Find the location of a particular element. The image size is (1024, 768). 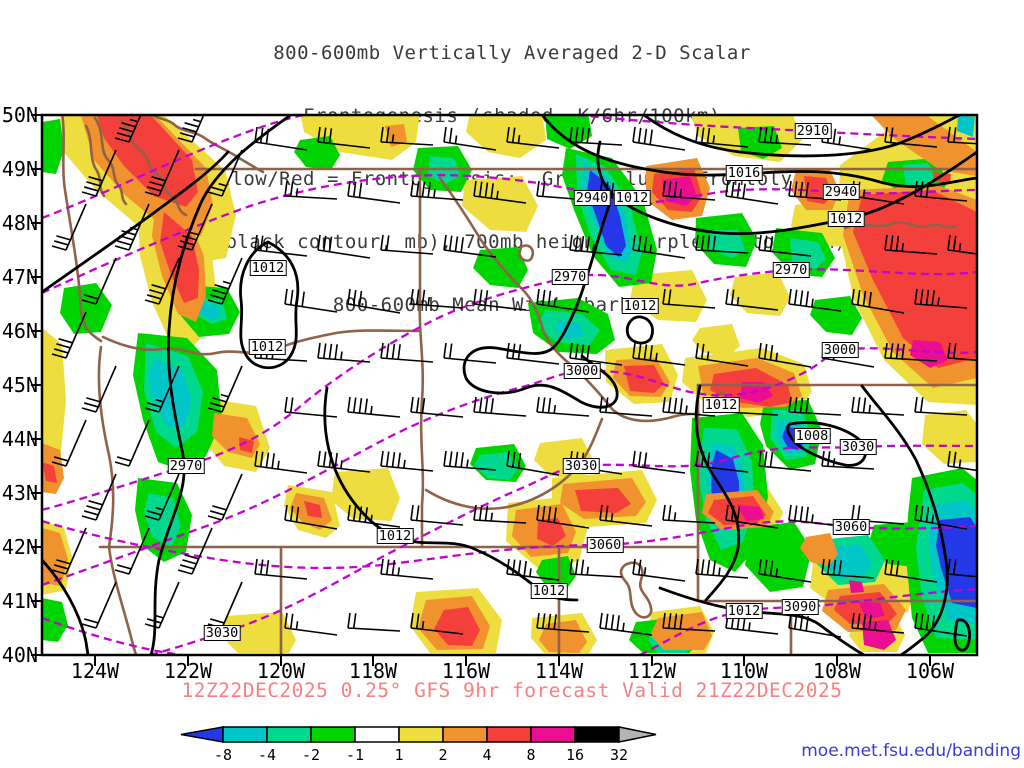

contour-label-1016: 1016 is located at coordinates (744, 173).